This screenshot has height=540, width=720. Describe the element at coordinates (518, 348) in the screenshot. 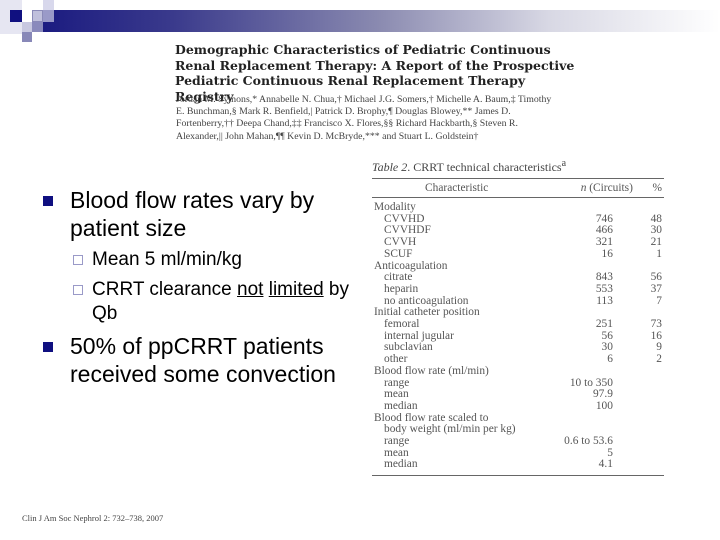

I see `table-row: subclavian 30 9` at that location.